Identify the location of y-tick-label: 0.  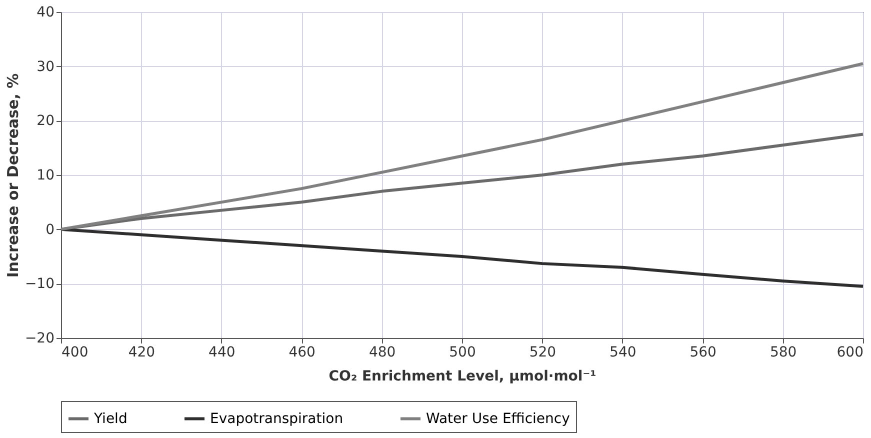
(50, 230).